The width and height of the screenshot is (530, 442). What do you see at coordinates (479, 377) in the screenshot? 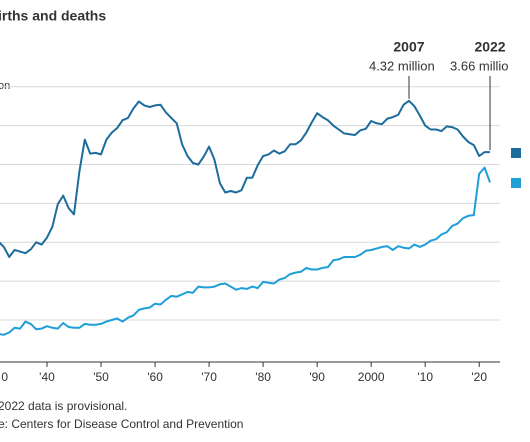
I see `x-tick-label: '20` at bounding box center [479, 377].